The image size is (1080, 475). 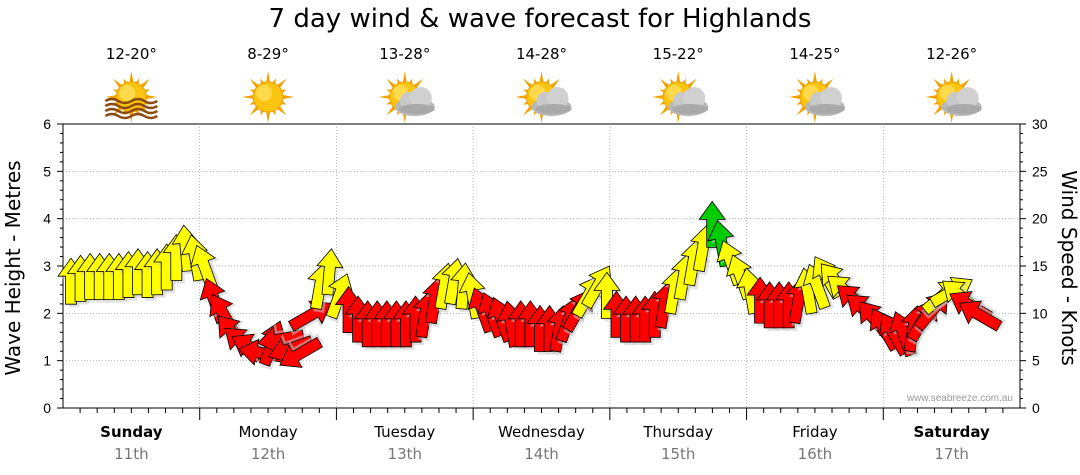 I want to click on day-name-label: Saturday, so click(x=951, y=432).